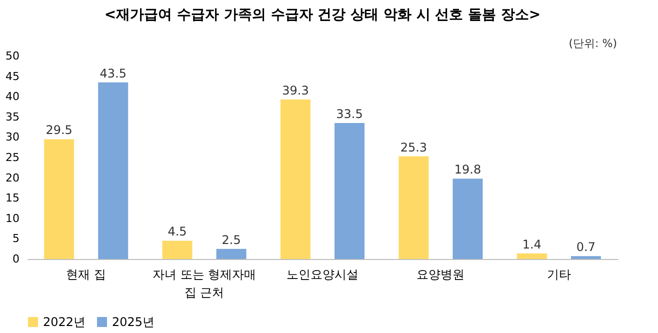 The image size is (658, 333). I want to click on y-tick-label: 15, so click(13, 198).